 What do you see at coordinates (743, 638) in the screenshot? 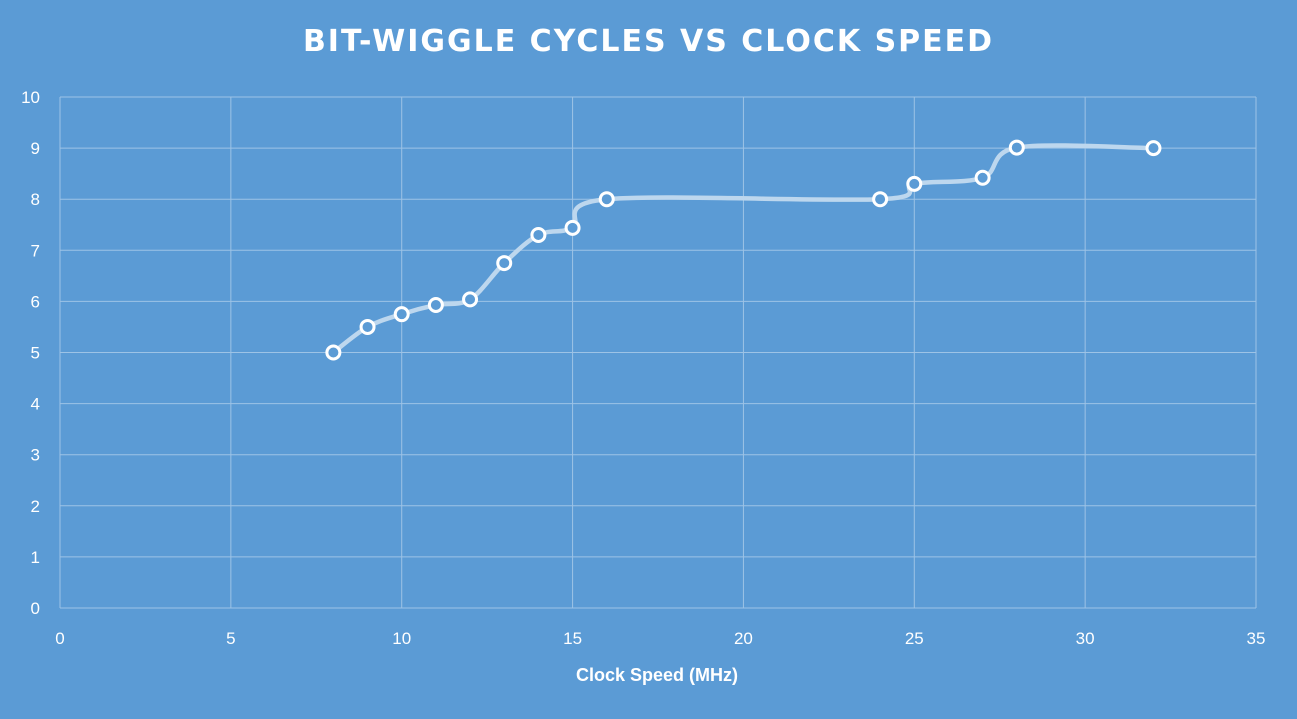
I see `x-tick-label: 20` at bounding box center [743, 638].